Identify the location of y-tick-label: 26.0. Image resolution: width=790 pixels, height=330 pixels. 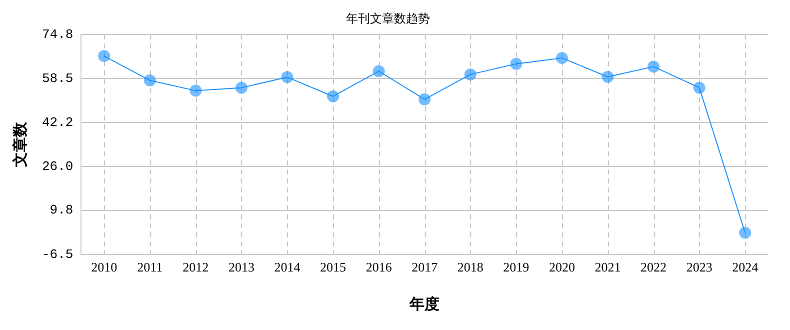
(58, 166).